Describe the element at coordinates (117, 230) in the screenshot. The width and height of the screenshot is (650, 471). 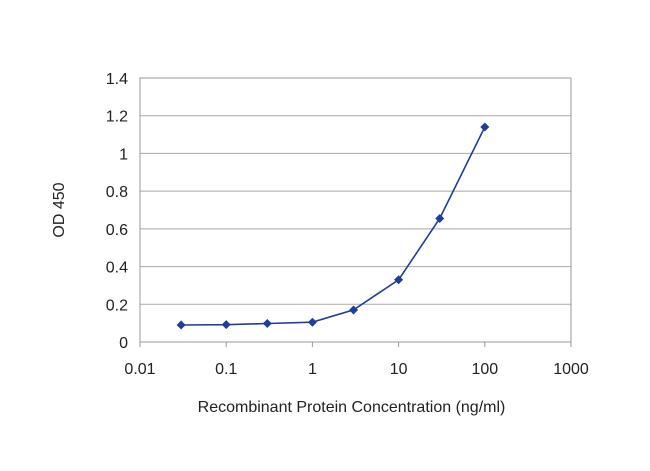
I see `y-tick-label: 0.6` at that location.